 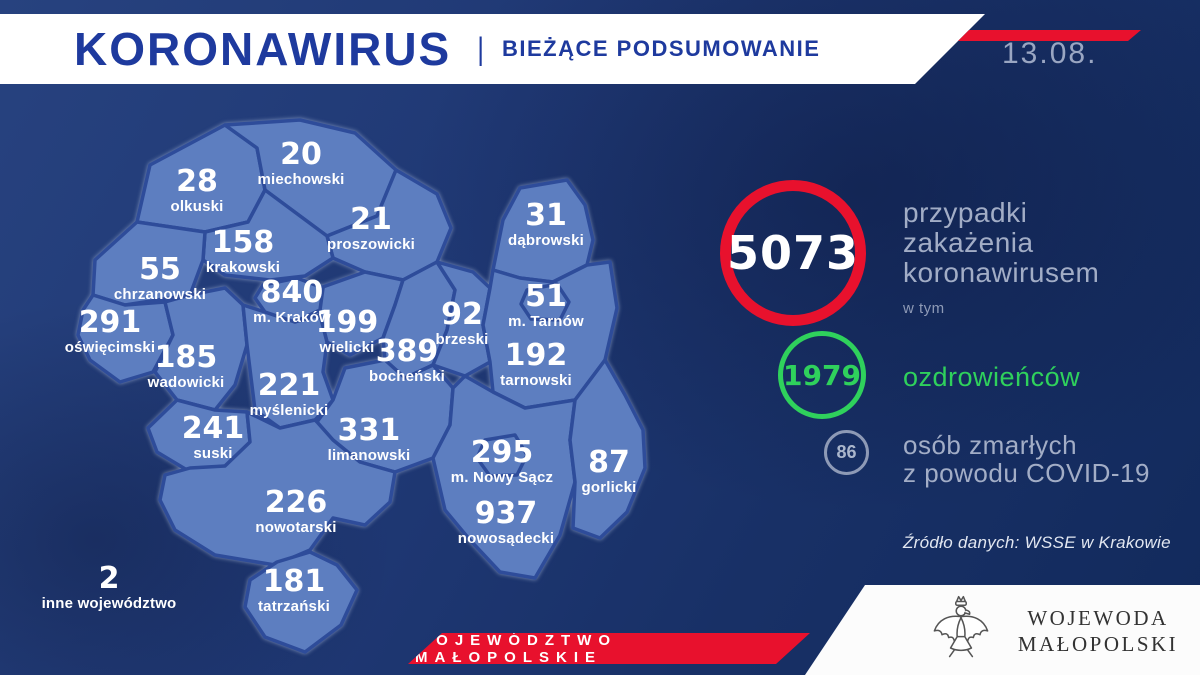 I want to click on county-shape-nowotarski, so click(x=277, y=488).